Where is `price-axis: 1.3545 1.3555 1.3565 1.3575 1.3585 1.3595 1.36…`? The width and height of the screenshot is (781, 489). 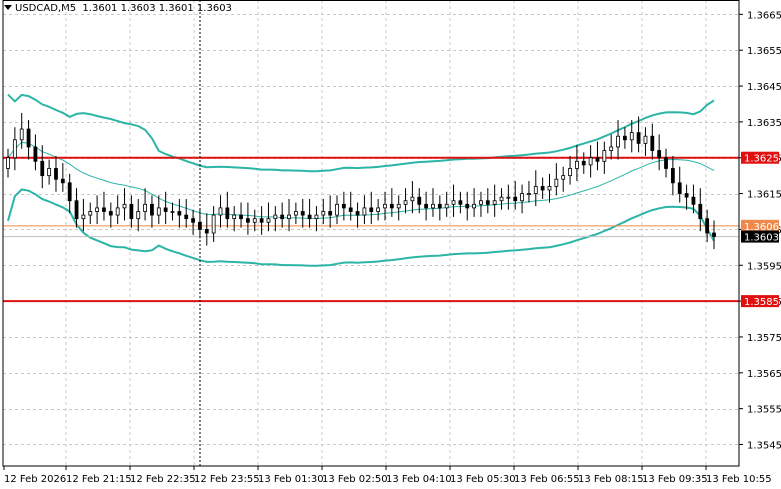 price-axis: 1.3545 1.3555 1.3565 1.3575 1.3585 1.3595 1.36… is located at coordinates (759, 233).